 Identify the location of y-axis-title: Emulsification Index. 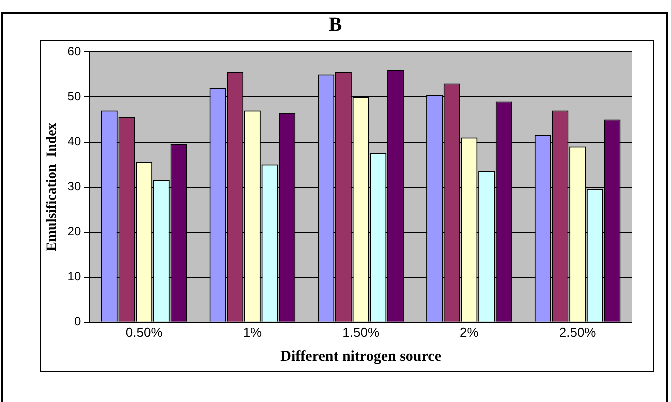
(52, 187).